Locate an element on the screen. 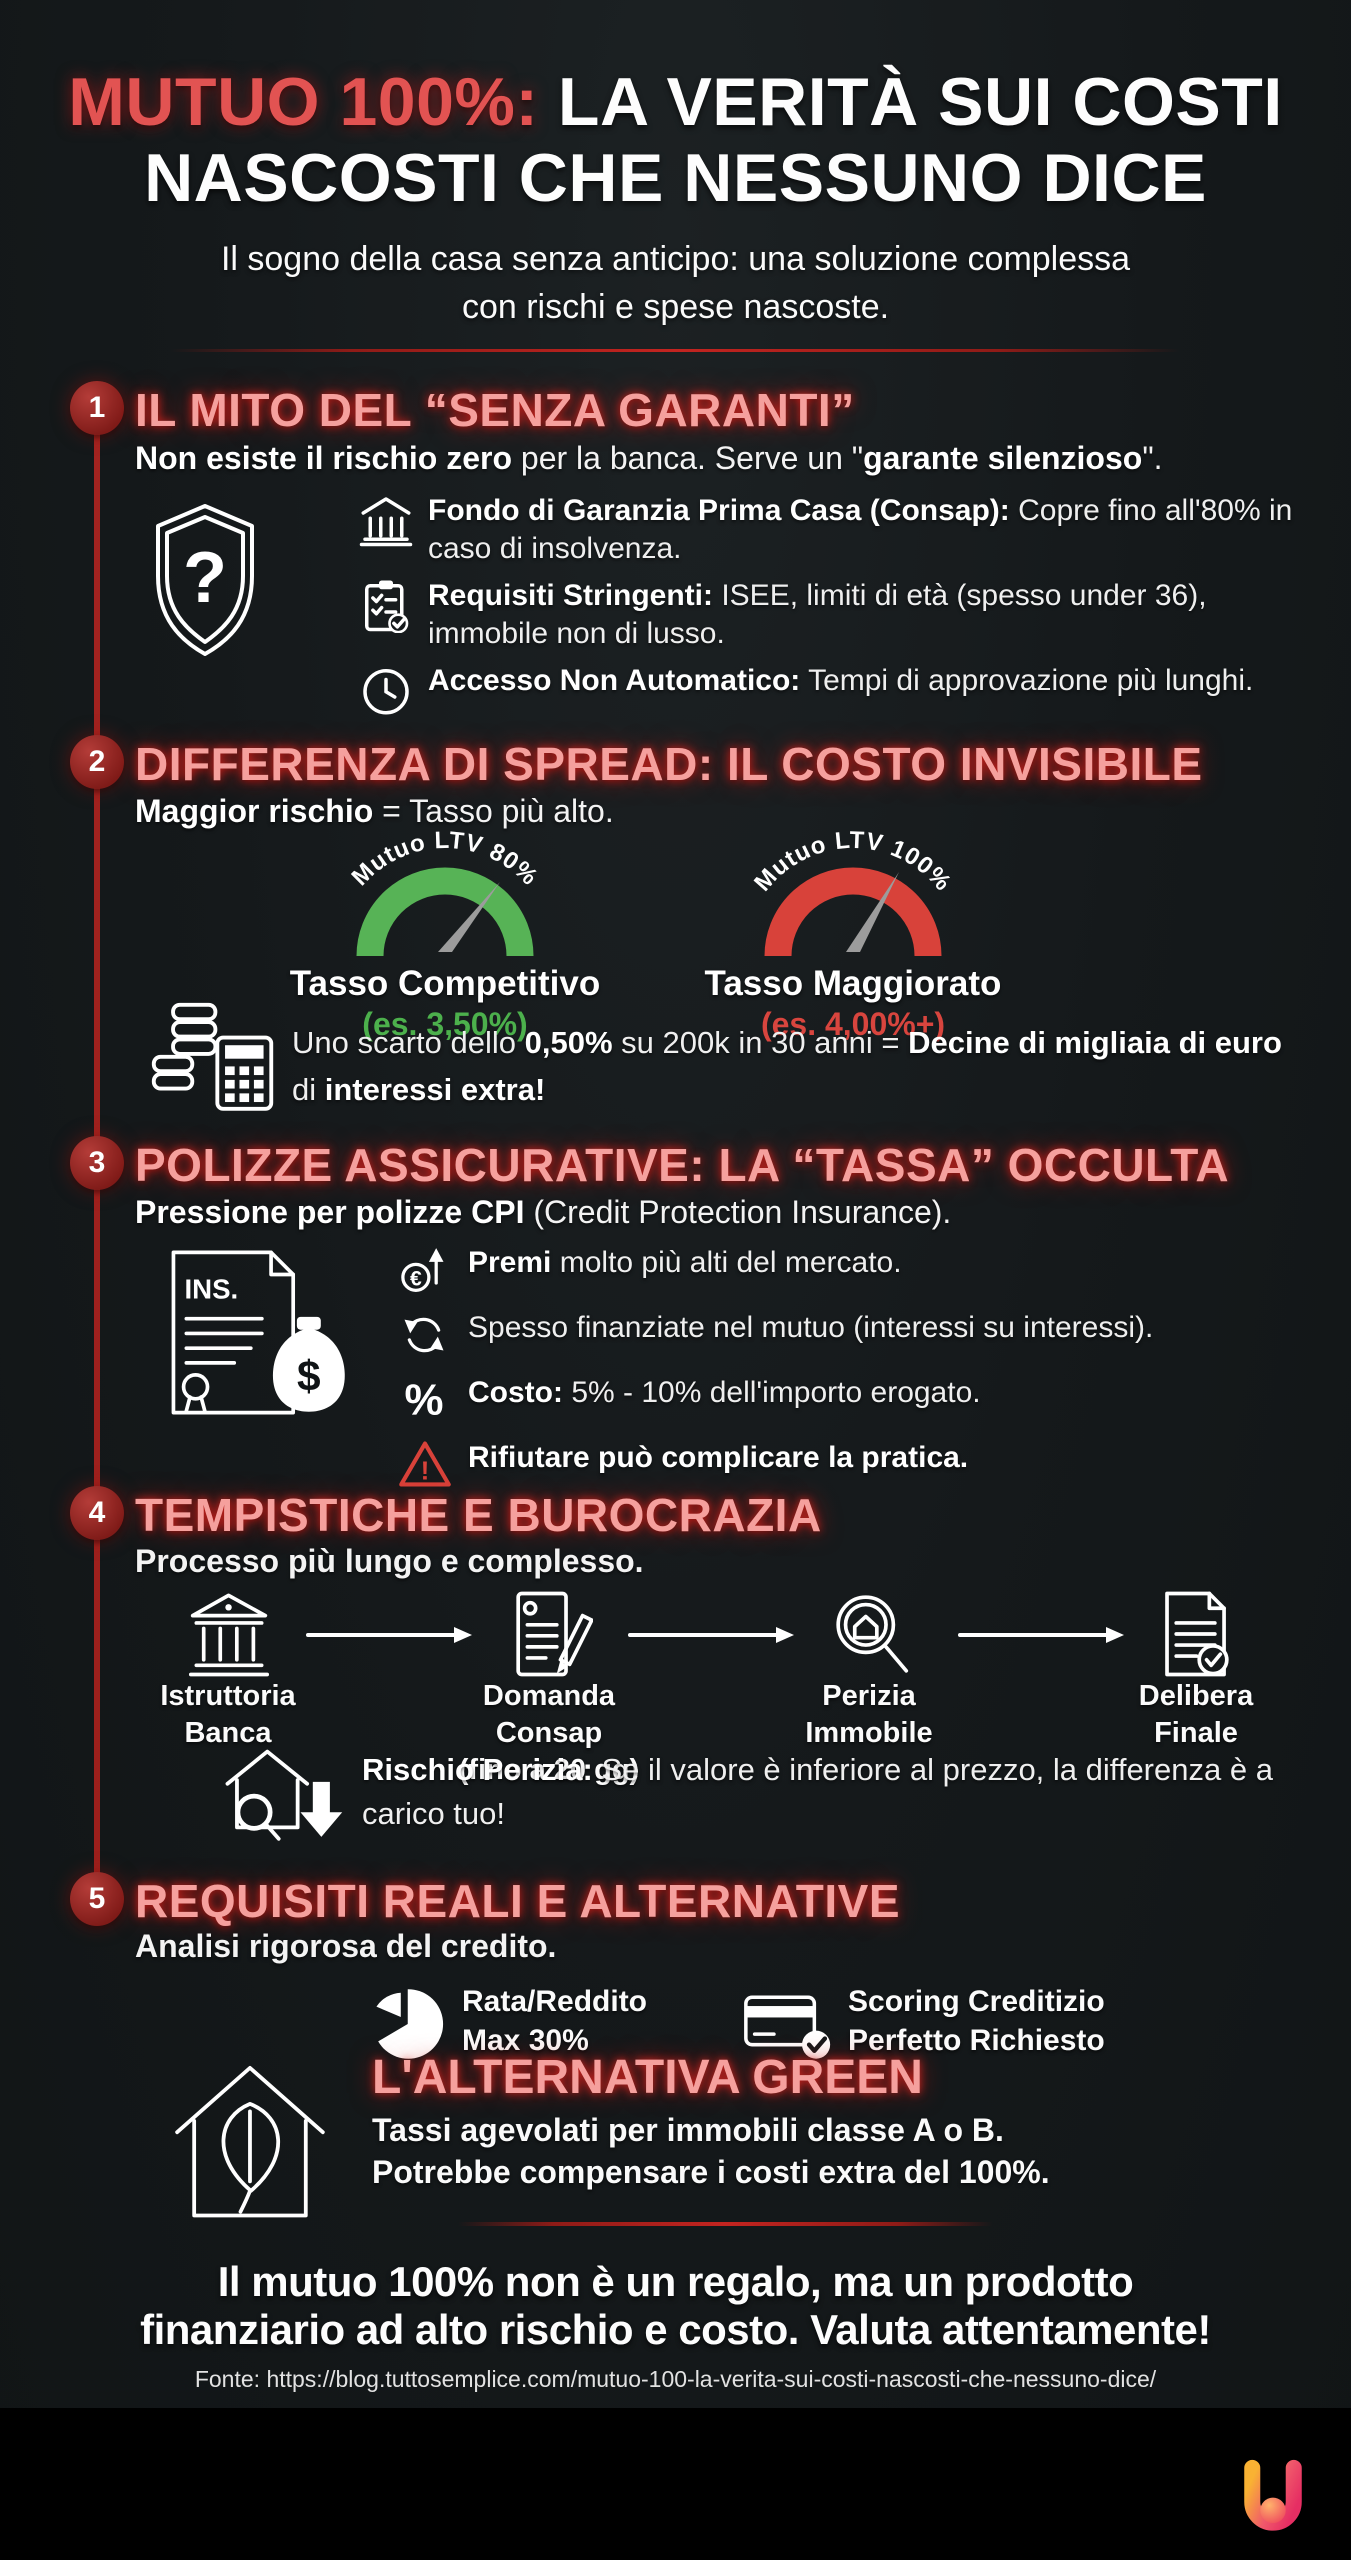 The width and height of the screenshot is (1351, 2560). bottom-divider is located at coordinates (725, 2224).